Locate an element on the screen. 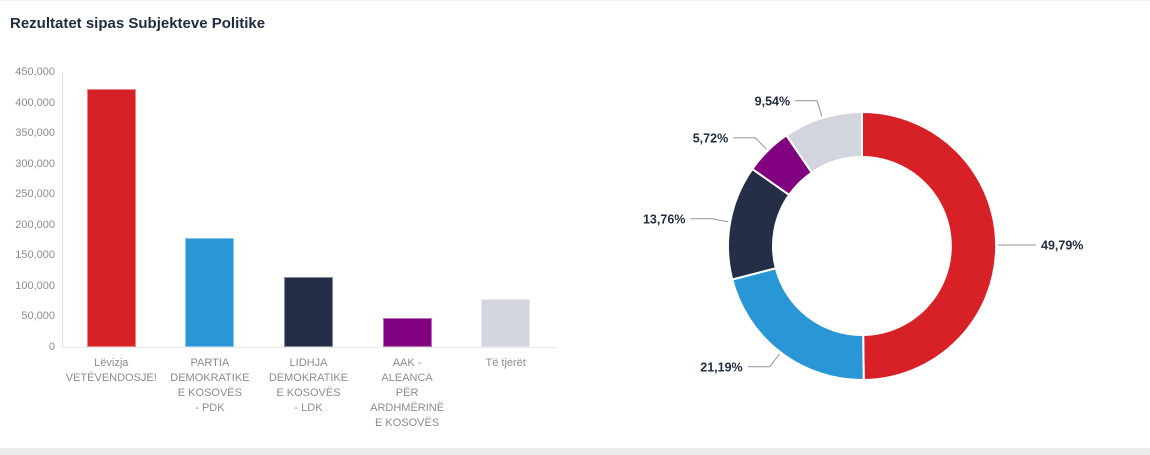 The image size is (1150, 455). donut-slice-0: Lëvizja VETËVENDOSJE! 49,79% is located at coordinates (929, 246).